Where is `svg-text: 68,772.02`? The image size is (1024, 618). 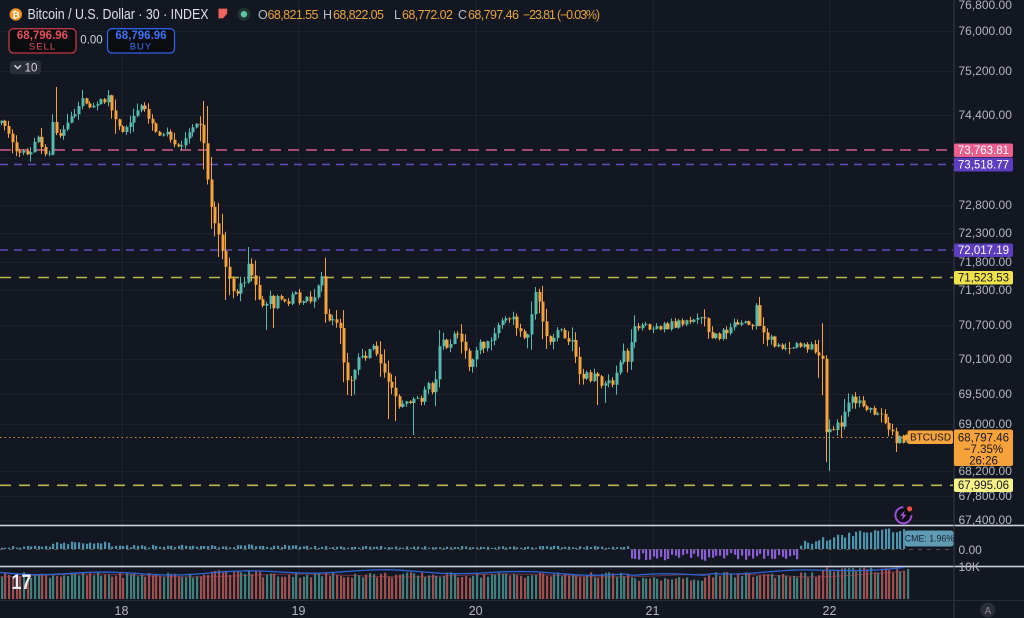 svg-text: 68,772.02 is located at coordinates (427, 15).